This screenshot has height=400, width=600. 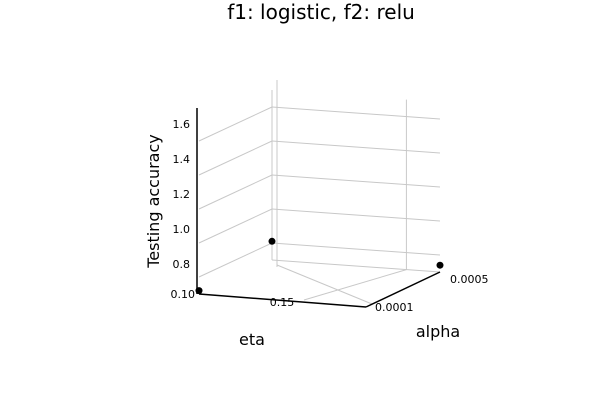 What do you see at coordinates (183, 294) in the screenshot?
I see `x-tick-label: 0.10` at bounding box center [183, 294].